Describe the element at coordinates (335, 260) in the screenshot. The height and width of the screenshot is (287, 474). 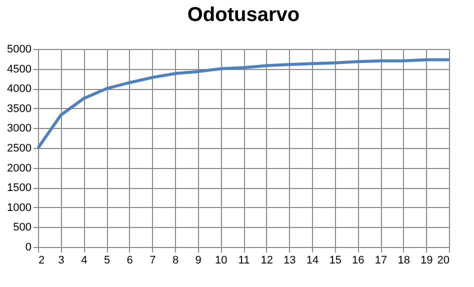
I see `x-tick-label: 15` at that location.